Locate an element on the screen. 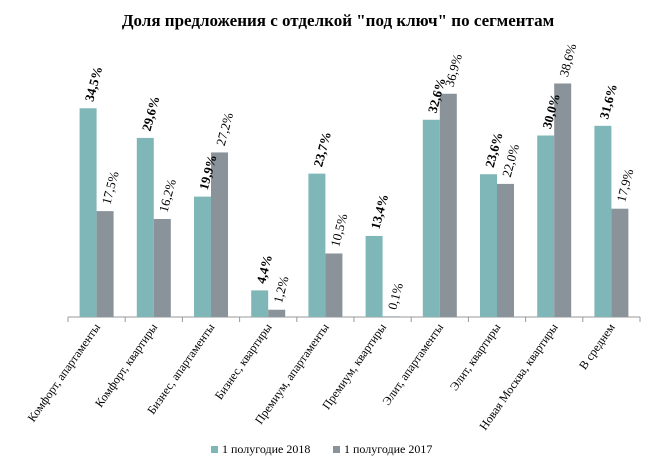 This screenshot has height=464, width=647. category-label: Премиум, квартиры is located at coordinates (354, 366).